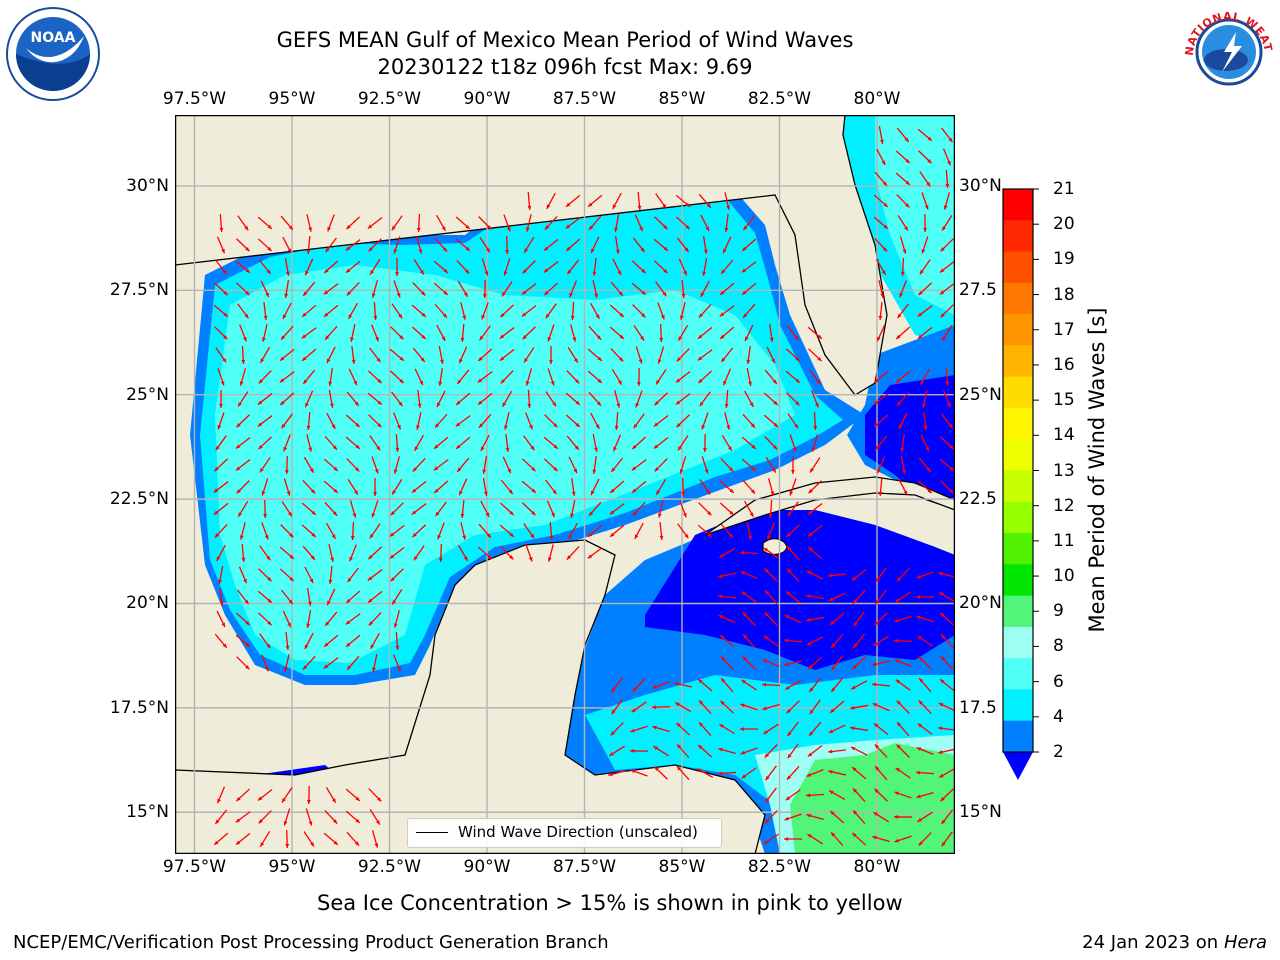  I want to click on colorbar-label: 14, so click(1064, 435).